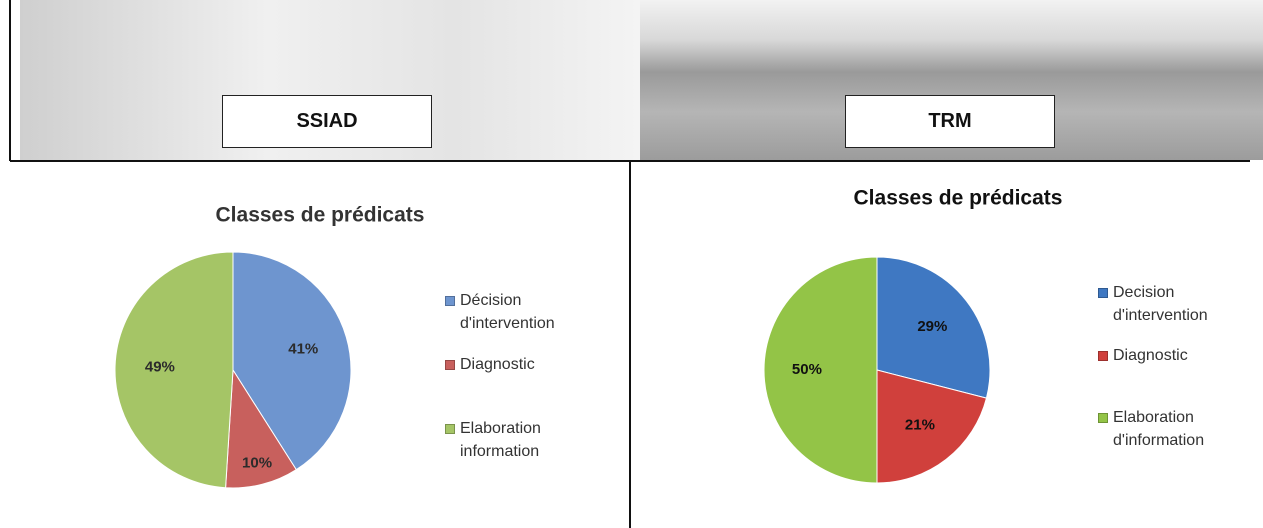  I want to click on legend-item: Elaboration d'information, so click(1173, 429).